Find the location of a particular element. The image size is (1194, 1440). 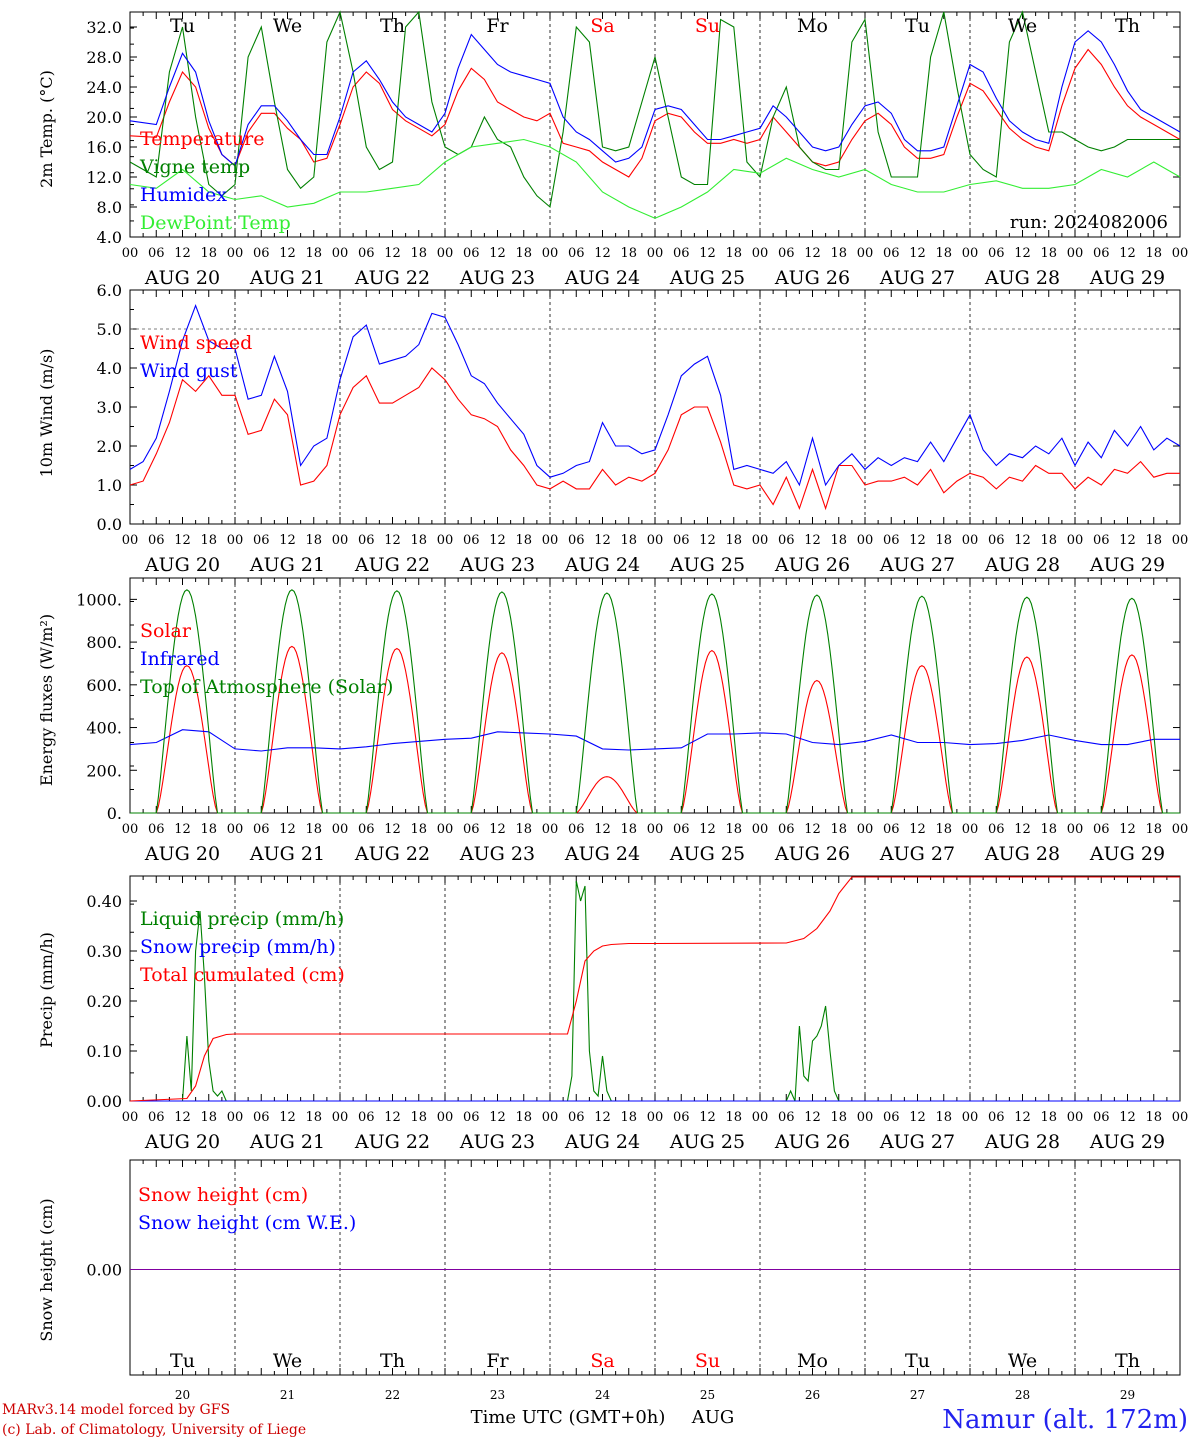

station-label: Namur (alt. 172m) is located at coordinates (1065, 1420).